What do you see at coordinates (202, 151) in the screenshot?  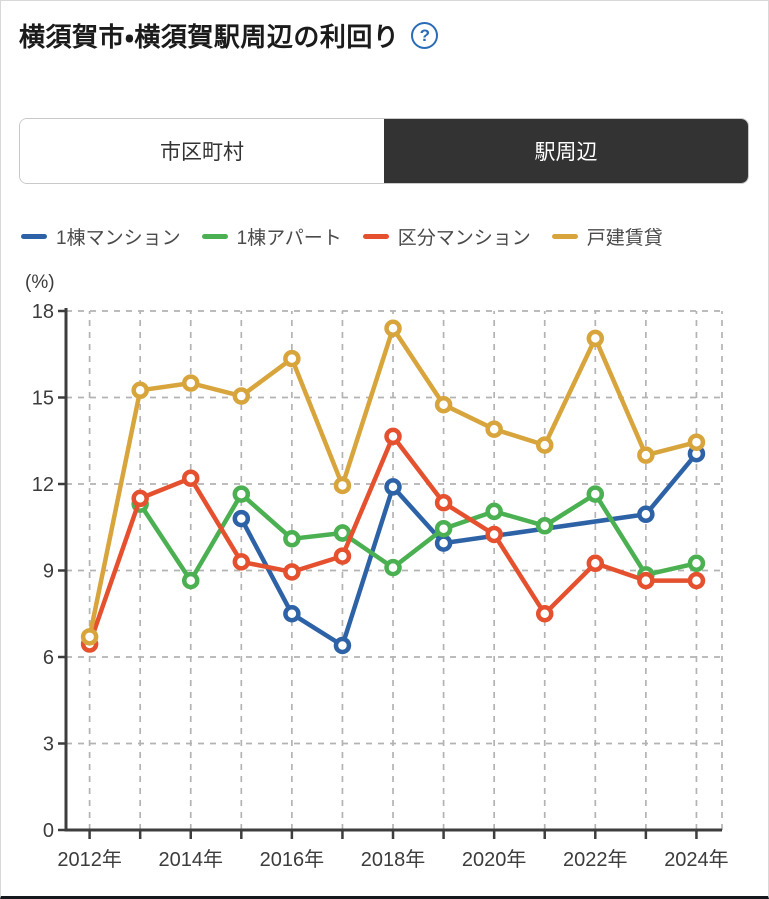 I see `tab-municipality: 市区町村` at bounding box center [202, 151].